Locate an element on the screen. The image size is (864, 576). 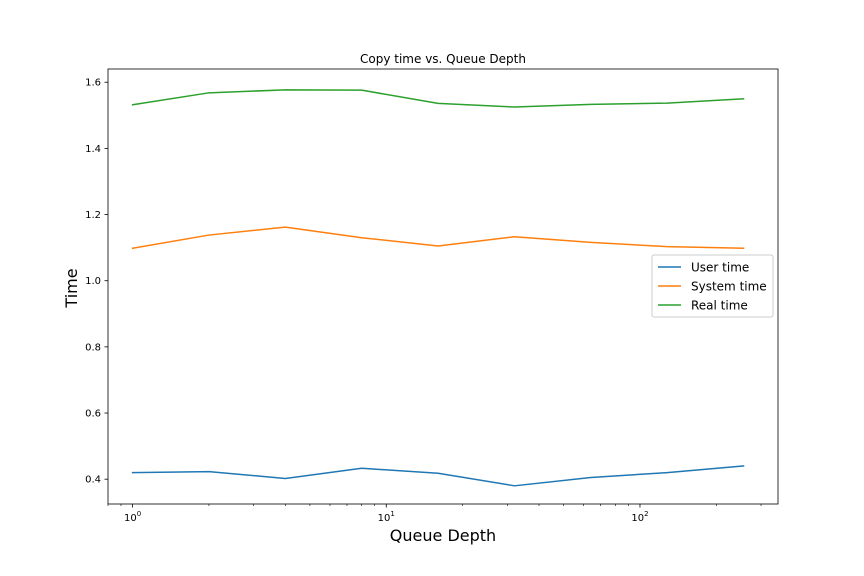
y-tick-label: 1.2 is located at coordinates (93, 215).